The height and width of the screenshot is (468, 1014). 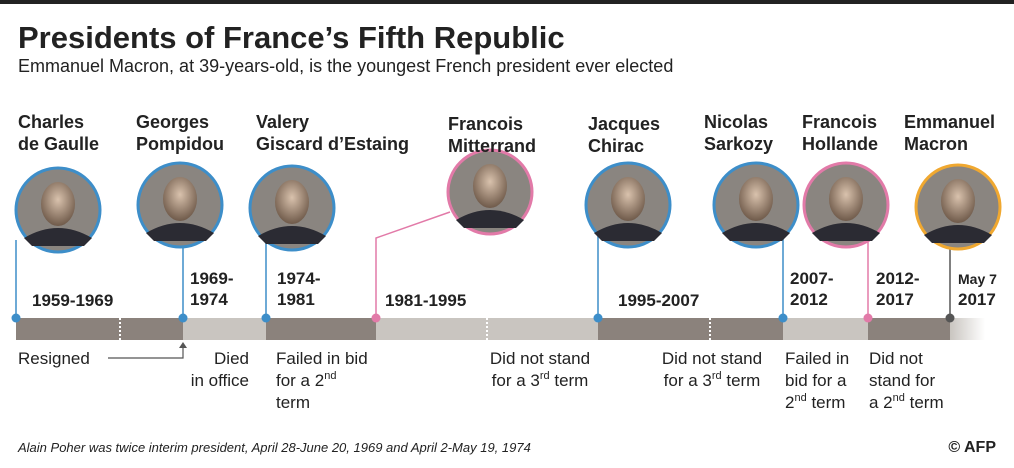 What do you see at coordinates (492, 146) in the screenshot?
I see `president-name: Mitterrand` at bounding box center [492, 146].